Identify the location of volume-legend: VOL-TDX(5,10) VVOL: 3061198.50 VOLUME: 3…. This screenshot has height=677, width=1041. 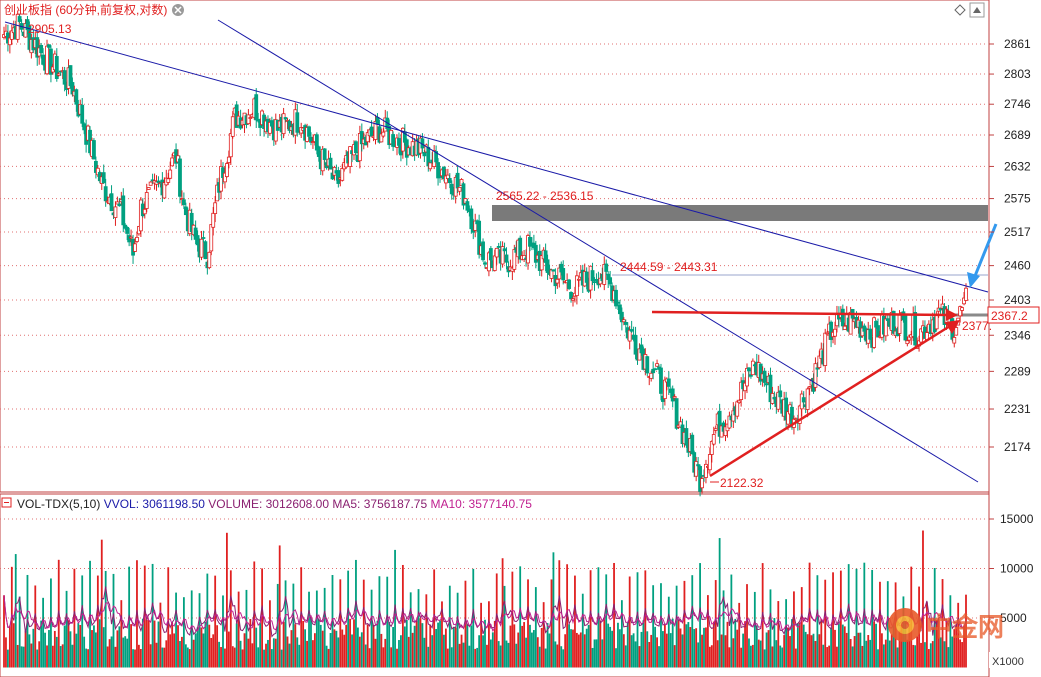
(266, 504).